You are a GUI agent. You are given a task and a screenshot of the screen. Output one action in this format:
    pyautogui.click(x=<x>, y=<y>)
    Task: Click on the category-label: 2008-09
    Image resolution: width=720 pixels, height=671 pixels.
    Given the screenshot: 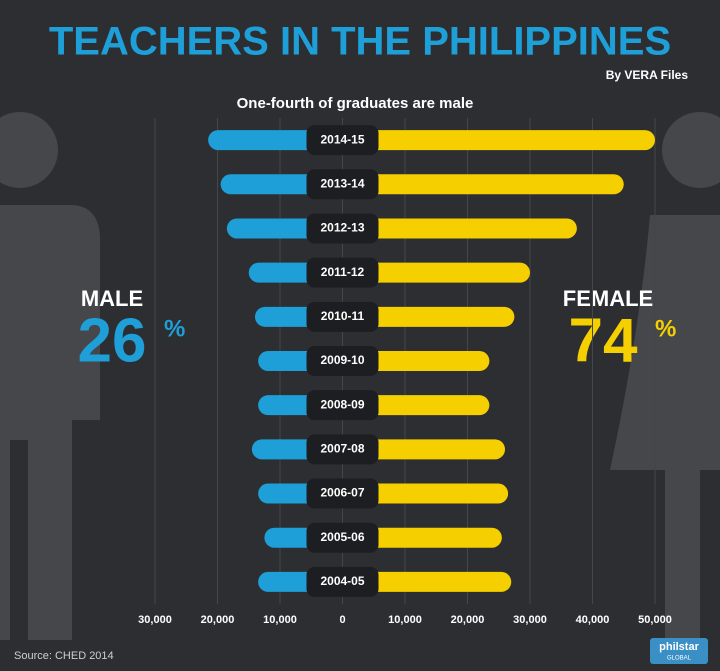 What is the action you would take?
    pyautogui.click(x=342, y=404)
    